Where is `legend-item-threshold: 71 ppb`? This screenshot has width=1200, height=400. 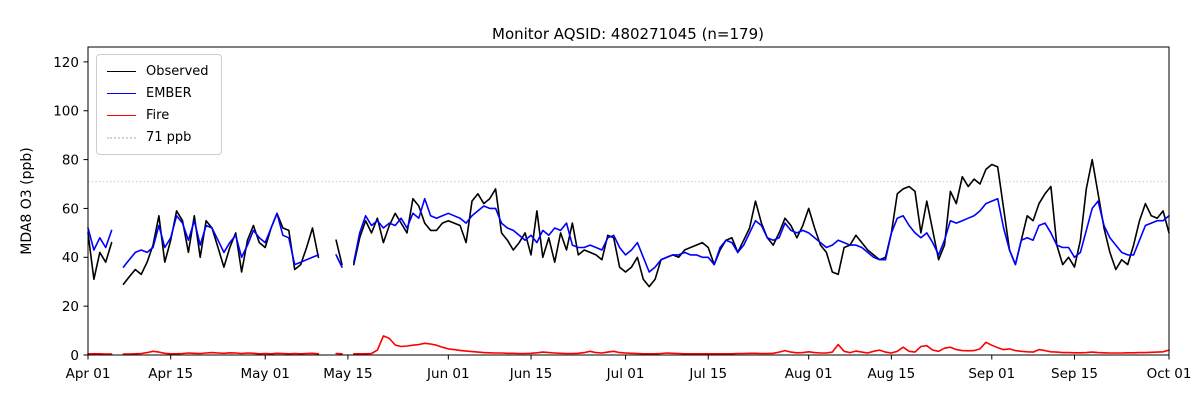 legend-item-threshold: 71 ppb is located at coordinates (158, 137).